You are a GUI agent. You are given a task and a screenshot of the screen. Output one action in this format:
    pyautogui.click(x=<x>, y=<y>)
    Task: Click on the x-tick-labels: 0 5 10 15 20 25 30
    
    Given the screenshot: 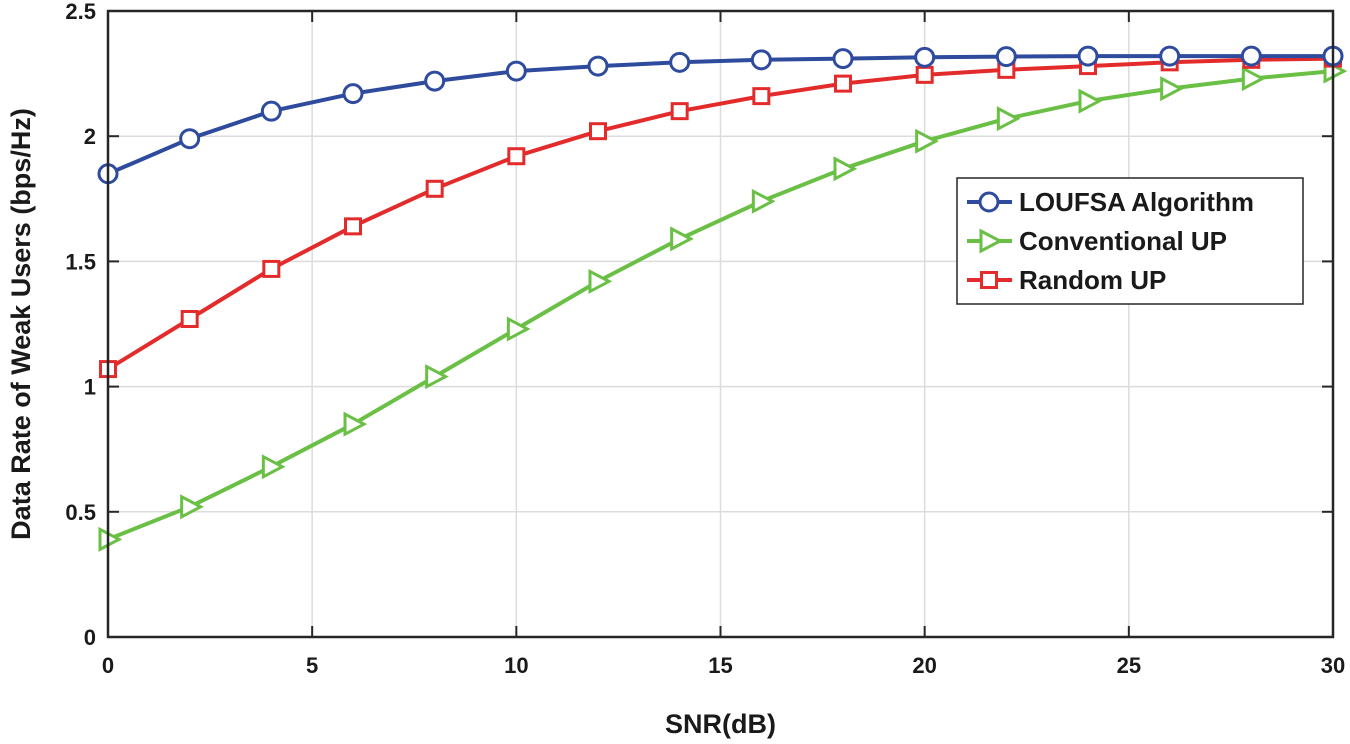 What is the action you would take?
    pyautogui.click(x=723, y=665)
    